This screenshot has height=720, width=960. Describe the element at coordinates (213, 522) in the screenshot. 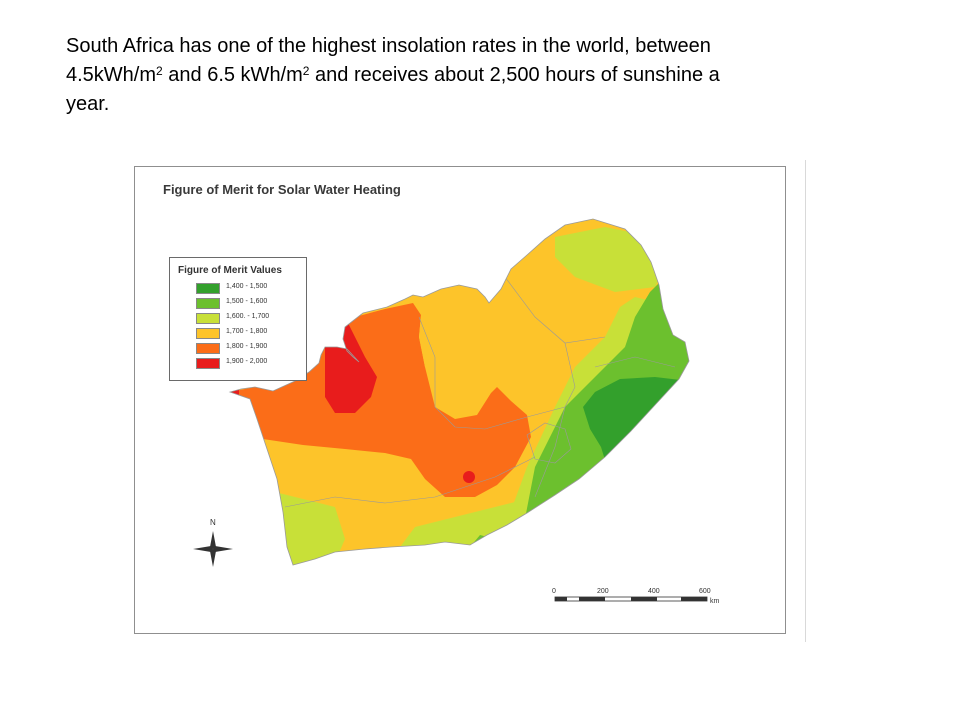

I see `north-label: N` at that location.